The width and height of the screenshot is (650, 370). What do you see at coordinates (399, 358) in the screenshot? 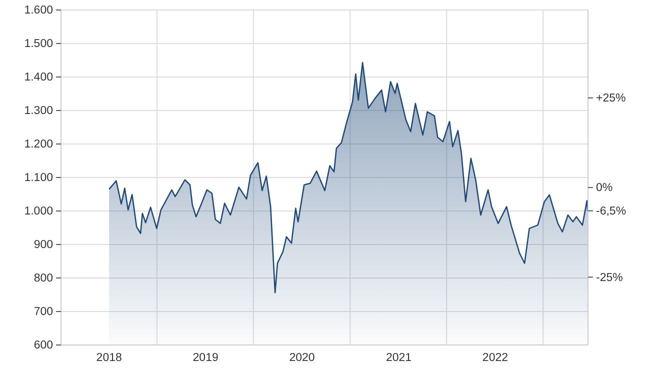
I see `x-tick-label: 2021` at bounding box center [399, 358].